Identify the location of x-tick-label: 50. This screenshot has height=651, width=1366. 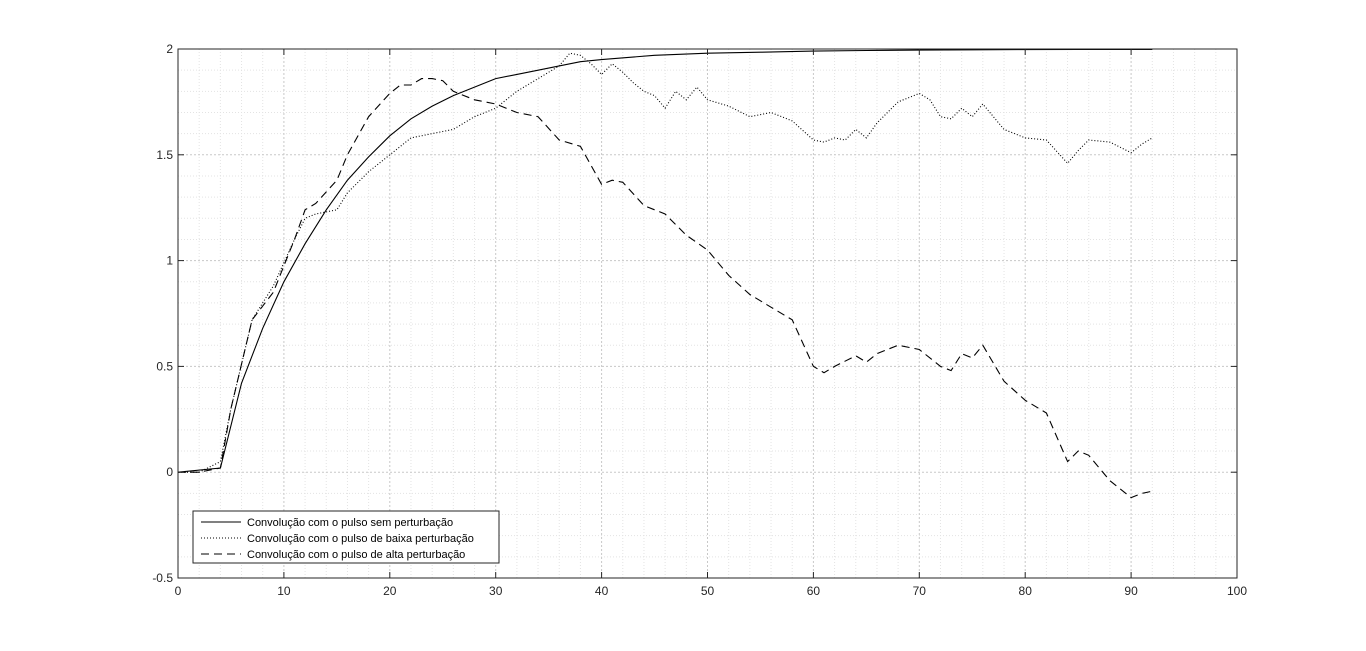
(708, 591).